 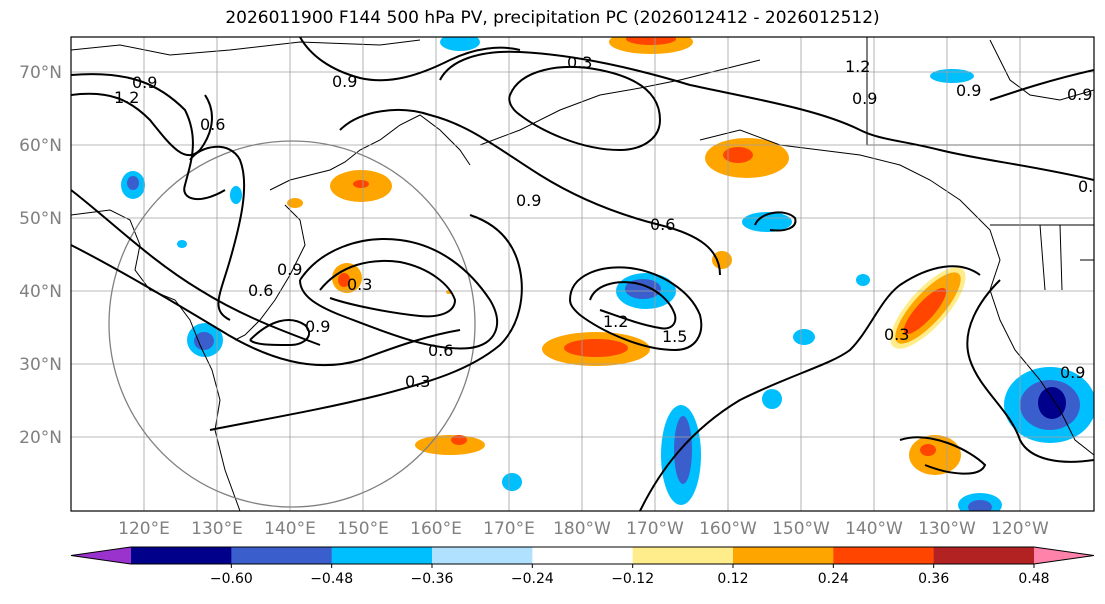 What do you see at coordinates (933, 579) in the screenshot?
I see `colorbar-tick-label: 0.36` at bounding box center [933, 579].